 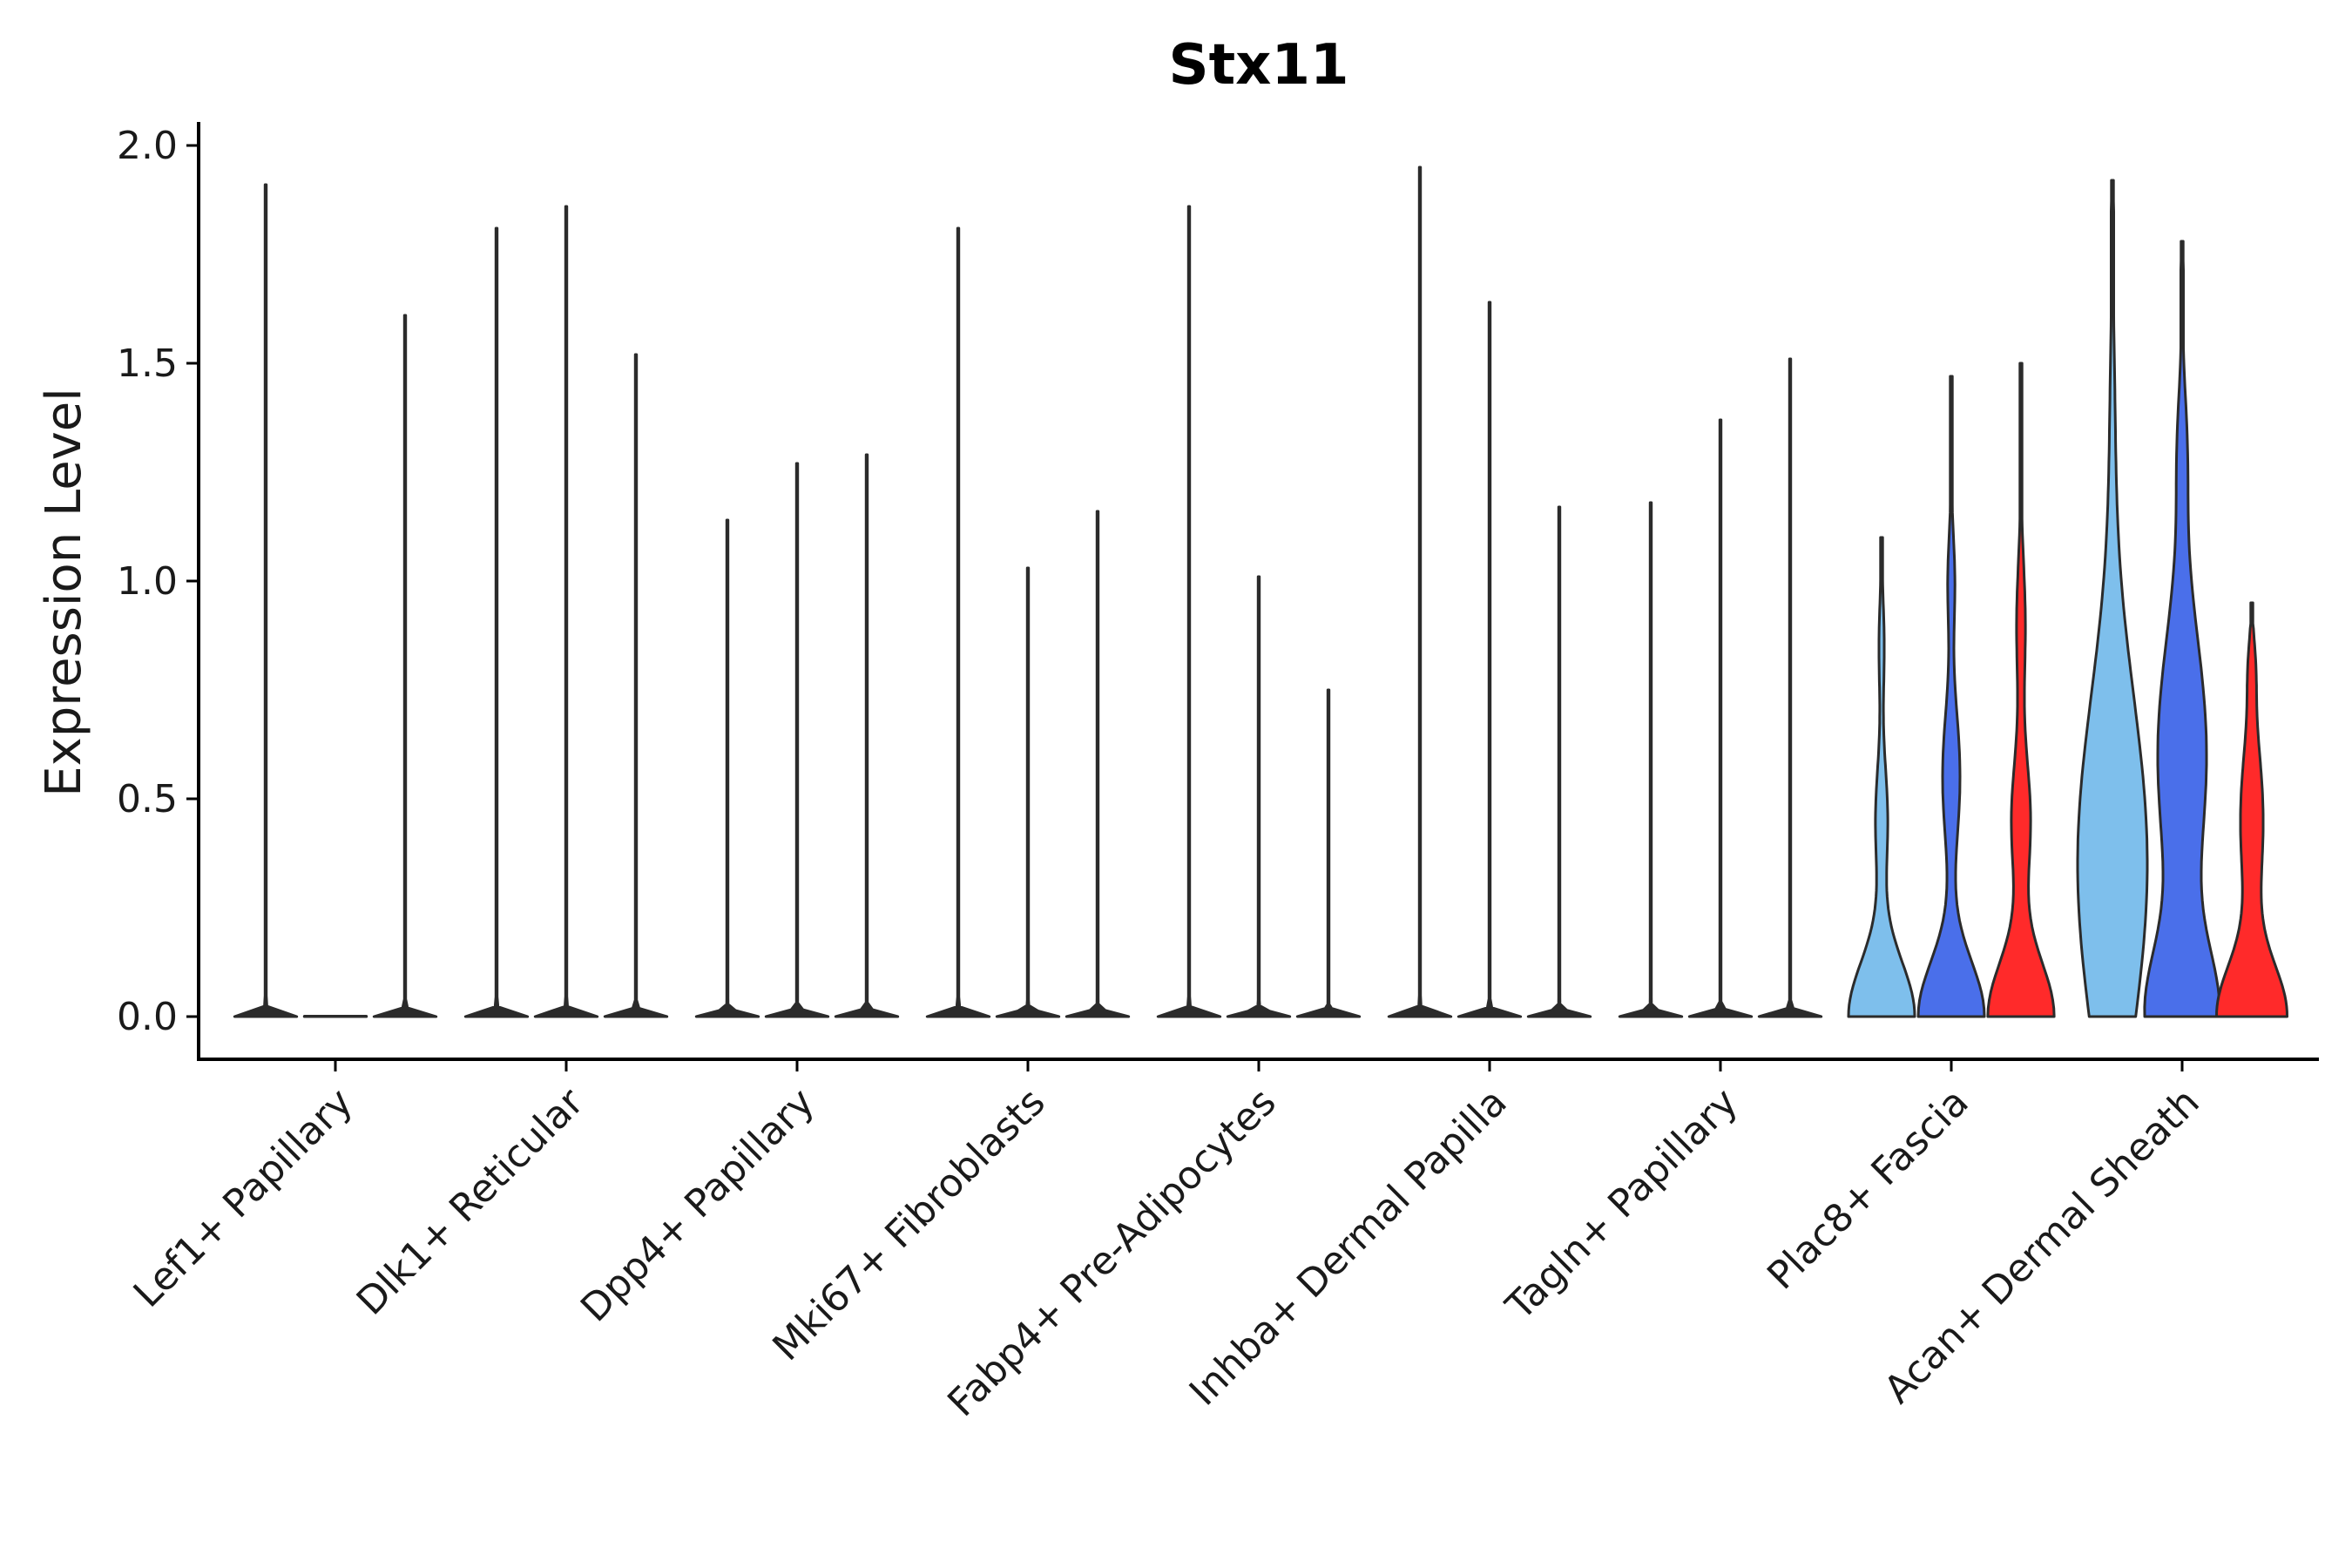 I want to click on x-tick-label: Dlk1+ Reticular, so click(x=470, y=1201).